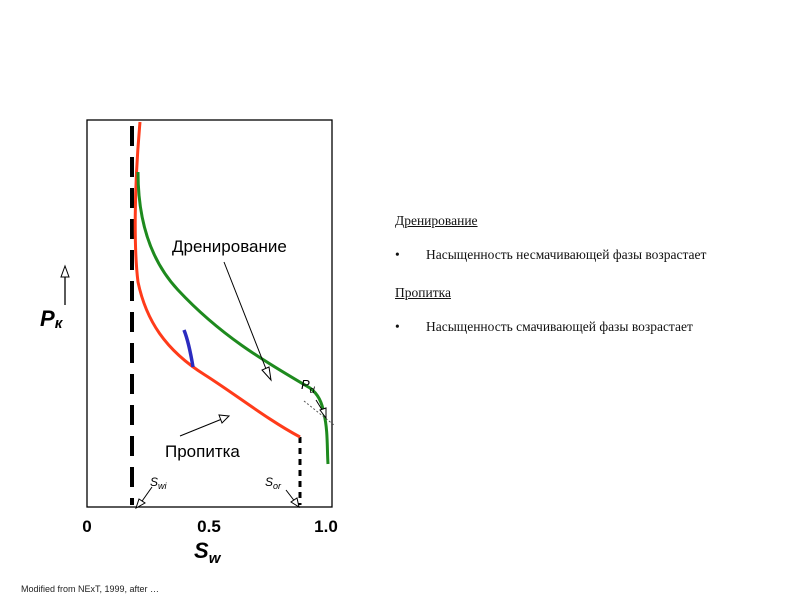 This screenshot has width=800, height=600. I want to click on sor-label: Sor, so click(273, 483).